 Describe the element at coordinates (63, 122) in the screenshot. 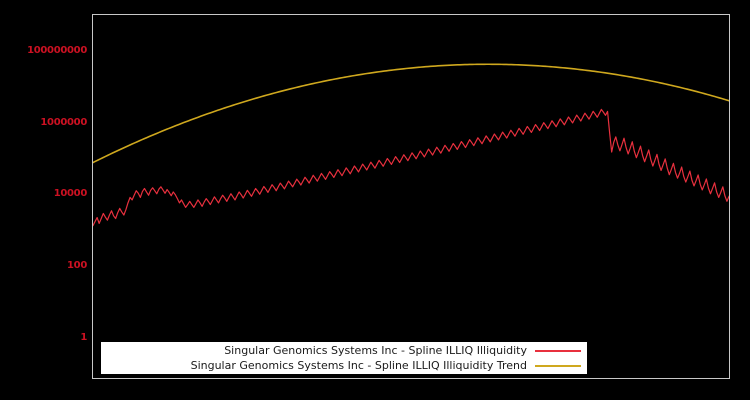

I see `y-tick-label: 1000000` at that location.